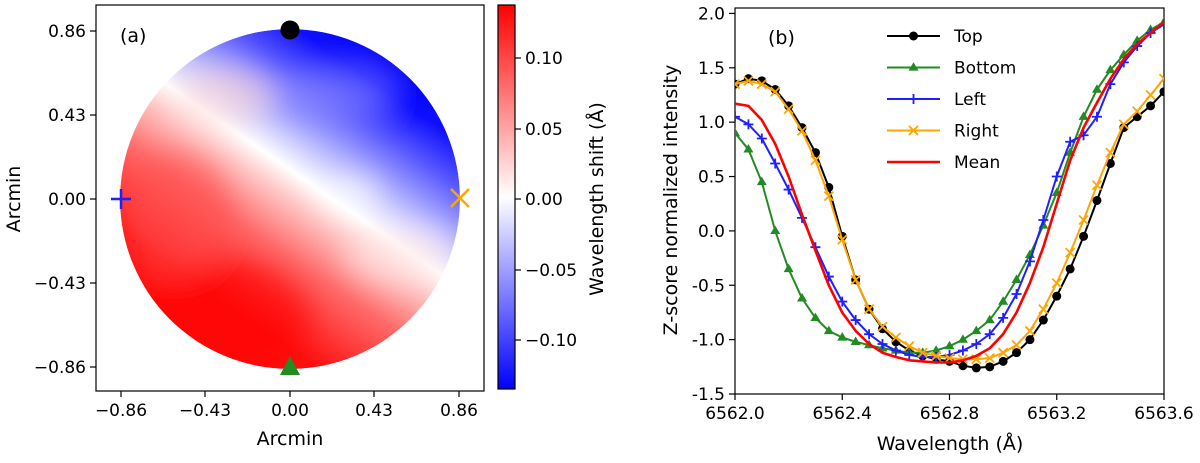 This screenshot has width=1200, height=463. I want to click on panel-b-ylabel: Z-score normalized intensity, so click(671, 200).